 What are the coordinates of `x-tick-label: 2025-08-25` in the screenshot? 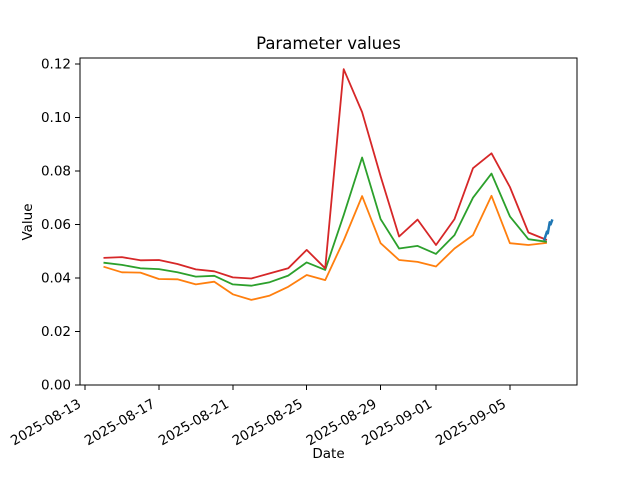 It's located at (268, 422).